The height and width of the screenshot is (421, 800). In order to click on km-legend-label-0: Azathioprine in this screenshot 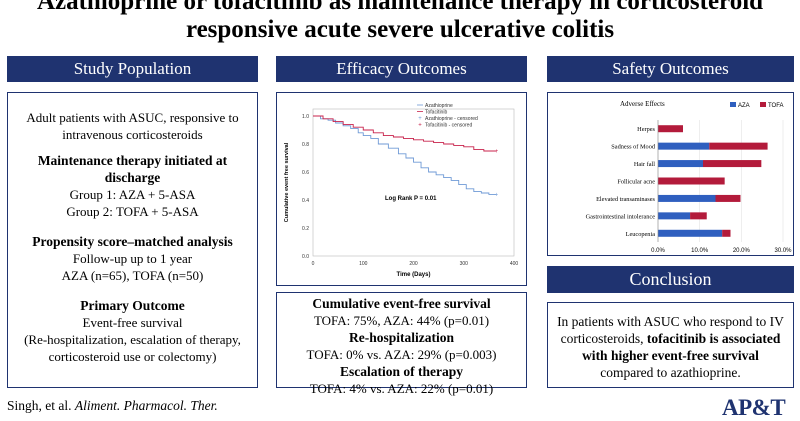, I will do `click(439, 106)`.